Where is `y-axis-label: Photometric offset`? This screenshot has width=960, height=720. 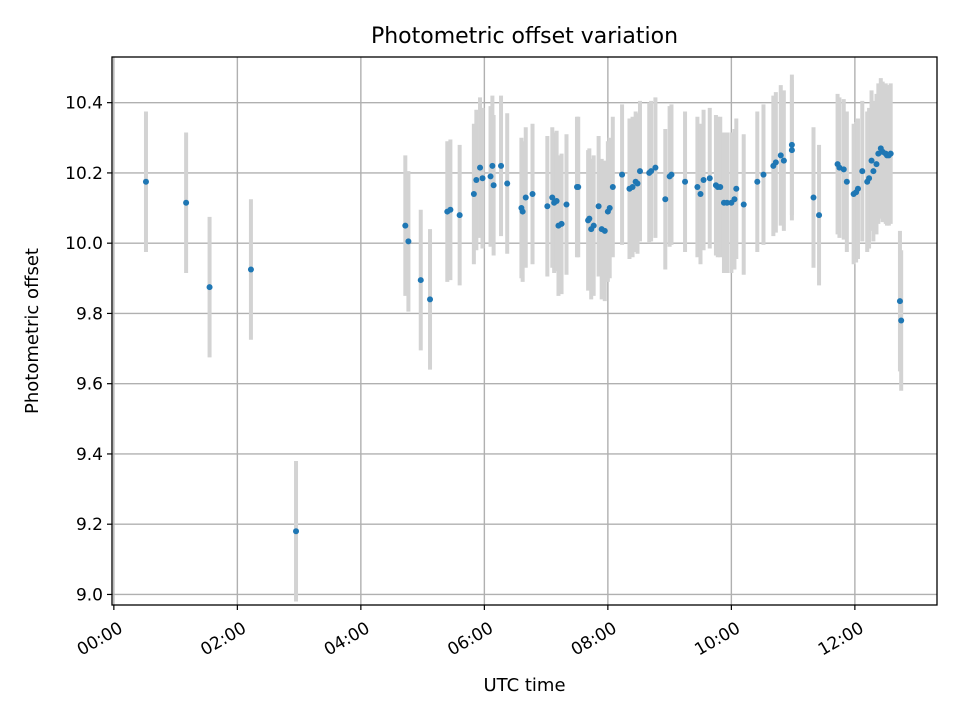 y-axis-label: Photometric offset is located at coordinates (32, 331).